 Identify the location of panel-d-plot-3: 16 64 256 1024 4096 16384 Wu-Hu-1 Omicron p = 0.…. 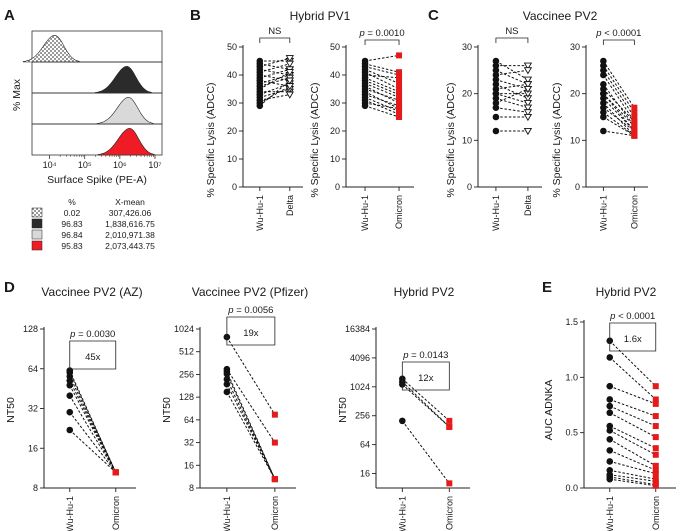
(407, 427).